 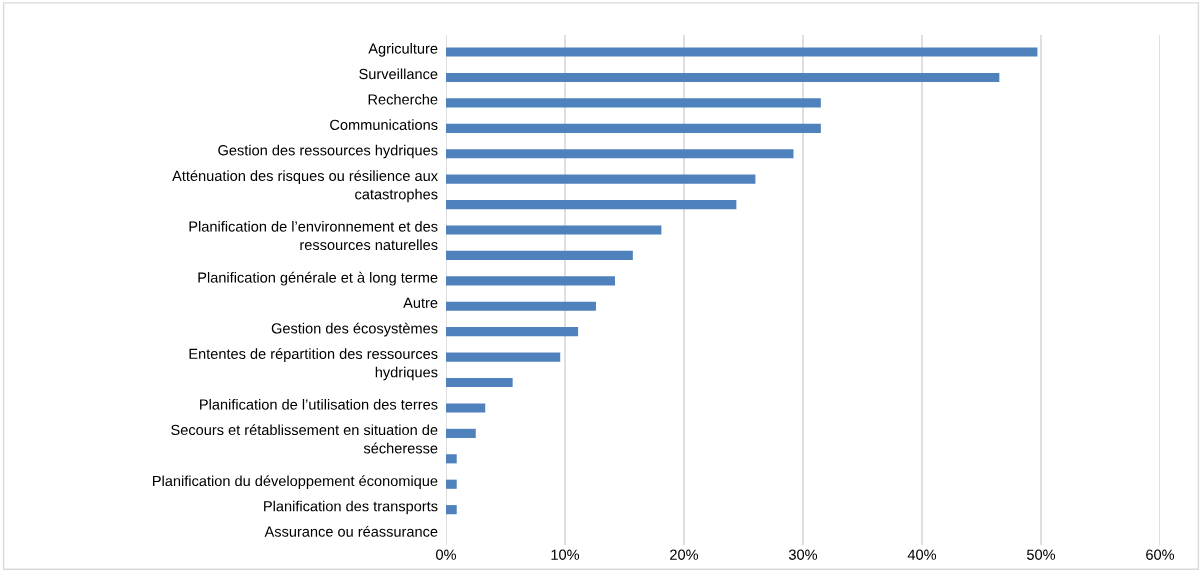 I want to click on y-tick-label: Secours et rétablissement en situation de sécheresse, so click(x=304, y=439).